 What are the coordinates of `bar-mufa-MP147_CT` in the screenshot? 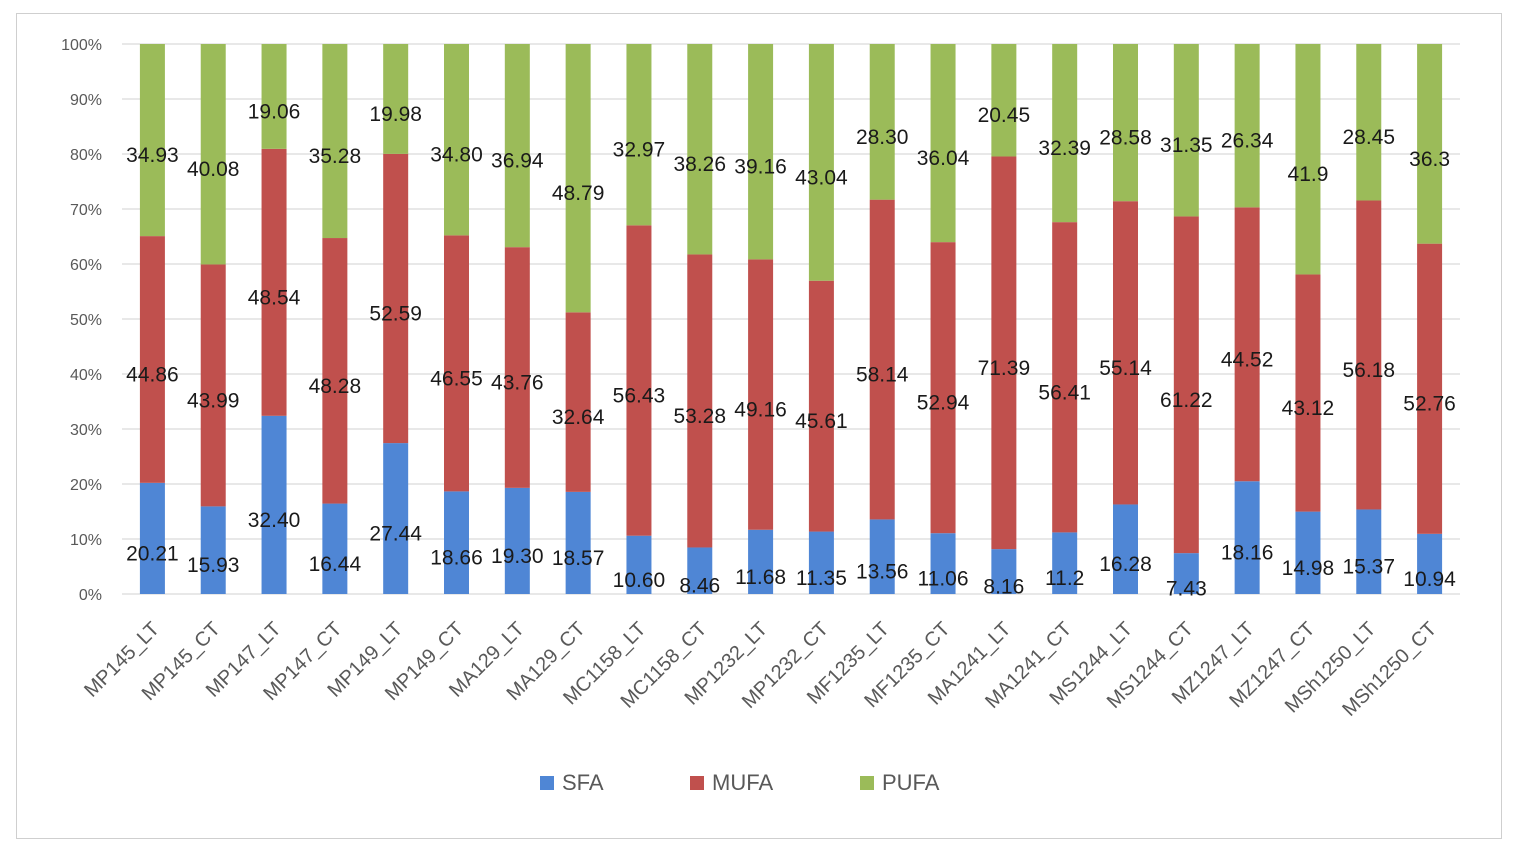 It's located at (335, 371).